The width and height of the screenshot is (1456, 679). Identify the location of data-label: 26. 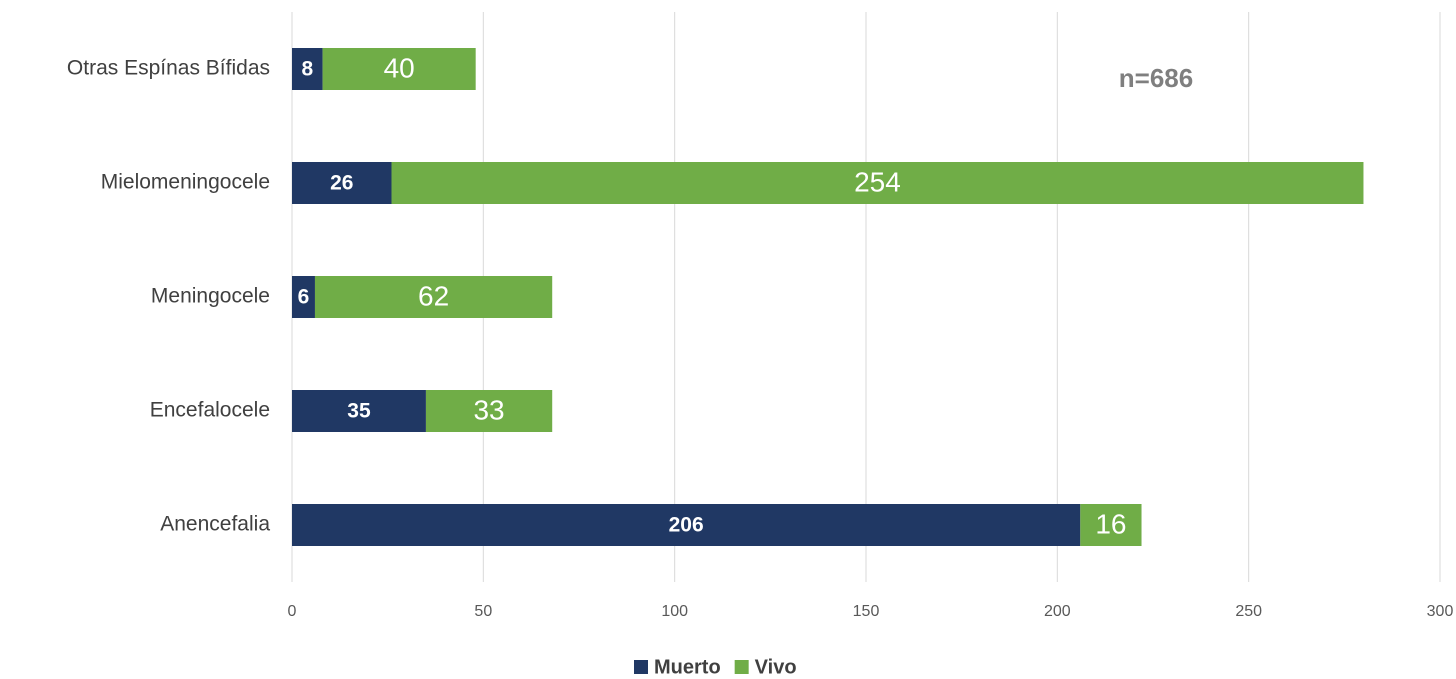
(341, 183).